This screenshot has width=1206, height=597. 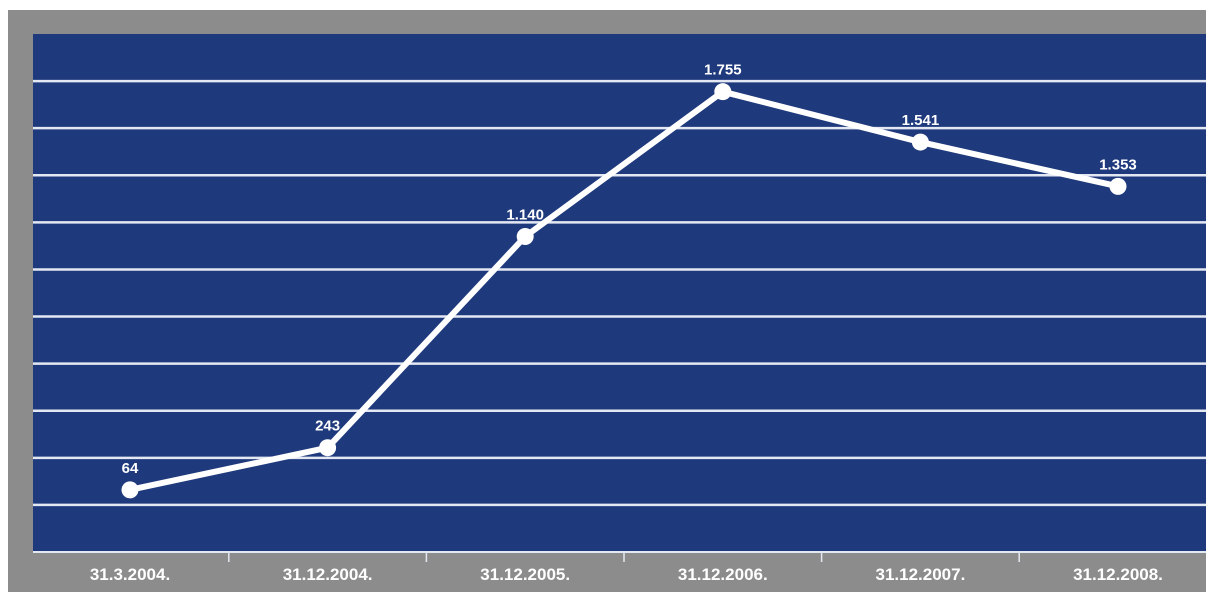 What do you see at coordinates (525, 574) in the screenshot?
I see `x-tick-label: 31.12.2005.` at bounding box center [525, 574].